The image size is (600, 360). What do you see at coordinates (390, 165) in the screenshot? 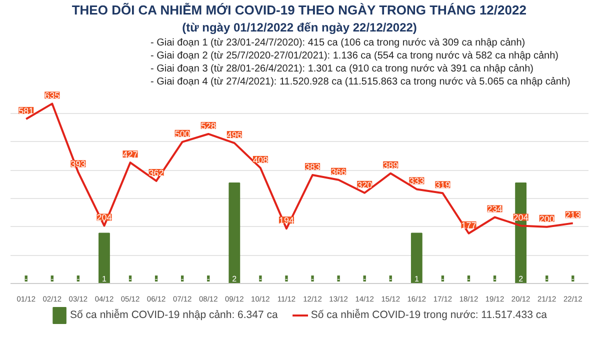
I see `data-label: 389` at bounding box center [390, 165].